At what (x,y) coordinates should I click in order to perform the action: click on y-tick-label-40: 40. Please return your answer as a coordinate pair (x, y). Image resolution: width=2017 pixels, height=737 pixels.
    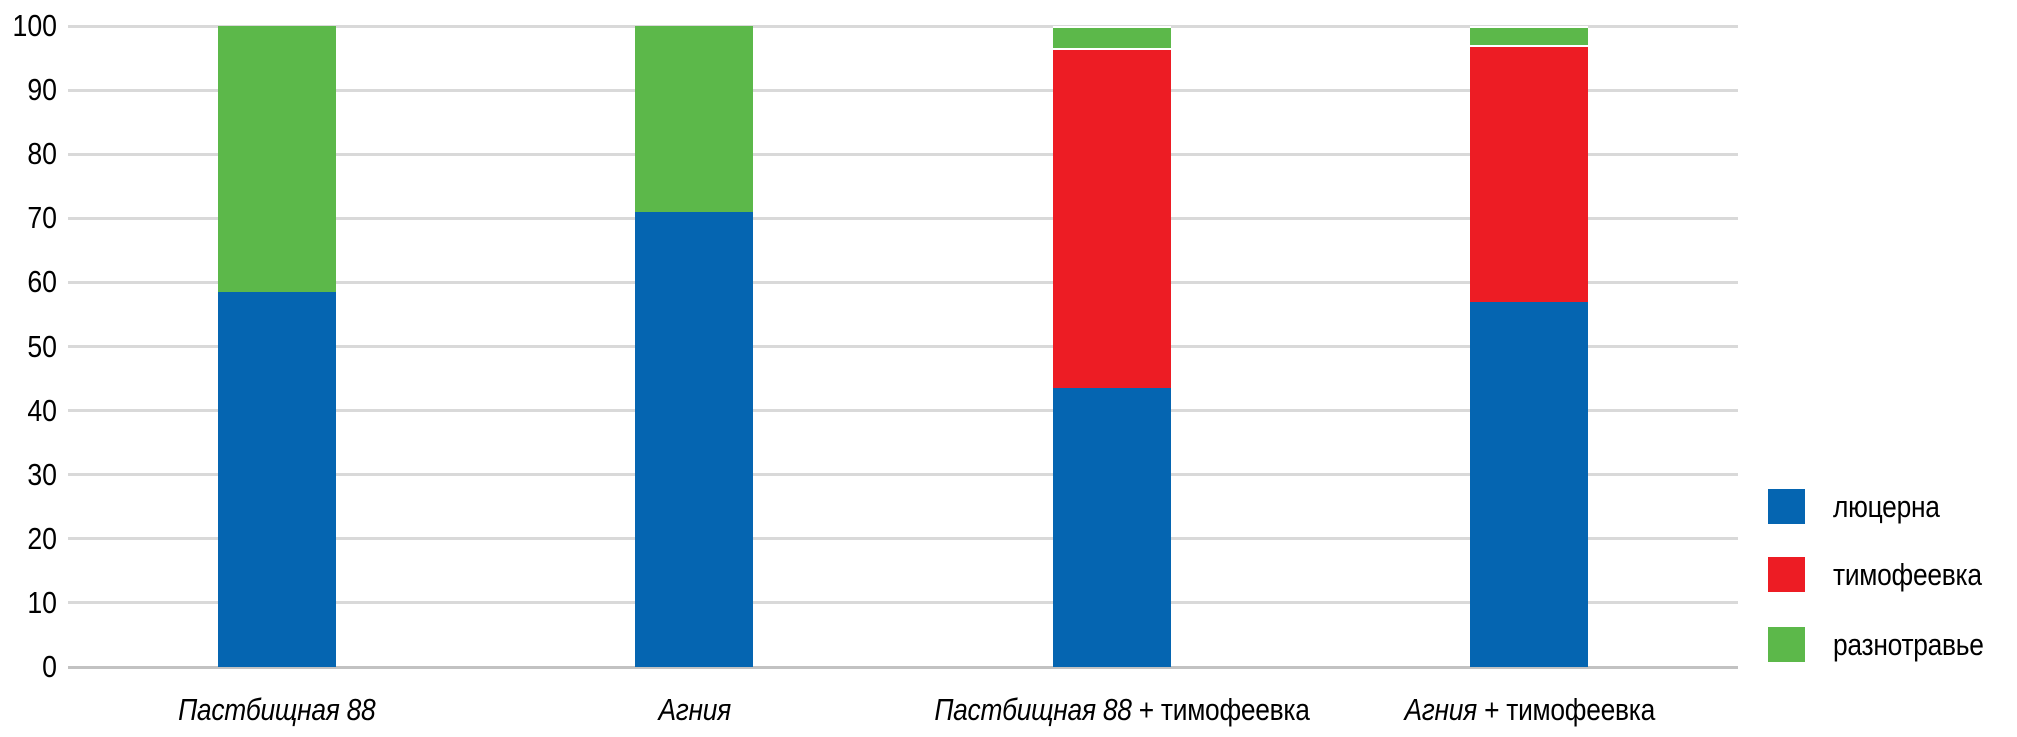
    Looking at the image, I should click on (42, 410).